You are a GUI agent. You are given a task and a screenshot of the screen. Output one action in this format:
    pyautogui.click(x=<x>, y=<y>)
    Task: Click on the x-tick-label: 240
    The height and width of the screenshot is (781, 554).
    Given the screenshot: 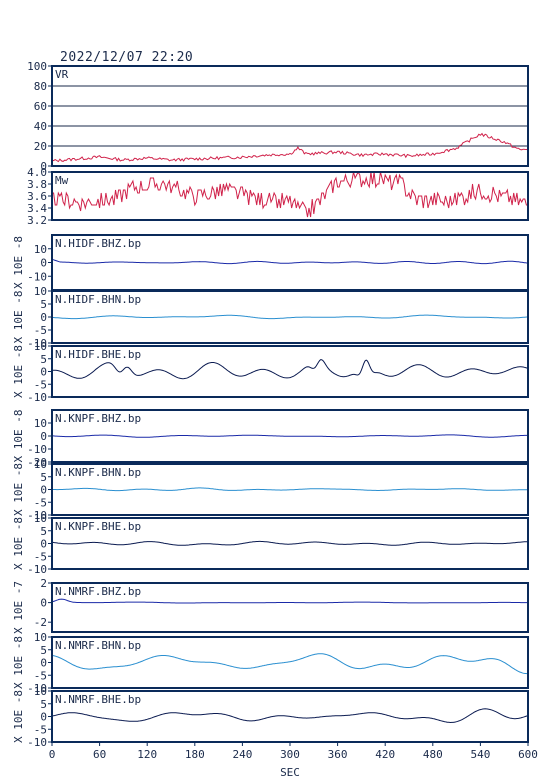 What is the action you would take?
    pyautogui.click(x=242, y=754)
    